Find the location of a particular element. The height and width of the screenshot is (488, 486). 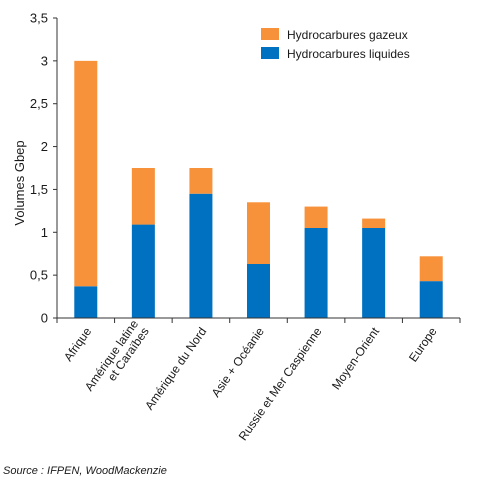

legend-label: Hydrocarbures gazeux is located at coordinates (347, 35).